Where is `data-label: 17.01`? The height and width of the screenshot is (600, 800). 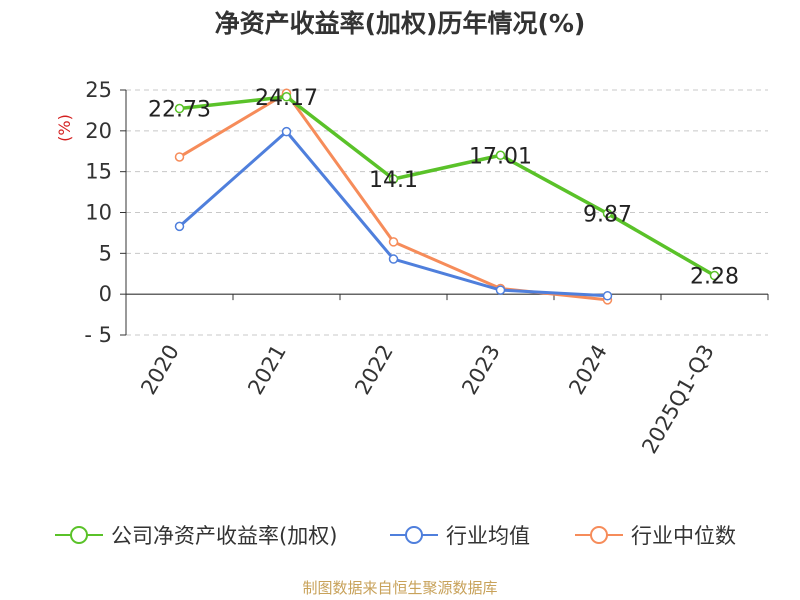
data-label: 17.01 is located at coordinates (500, 156).